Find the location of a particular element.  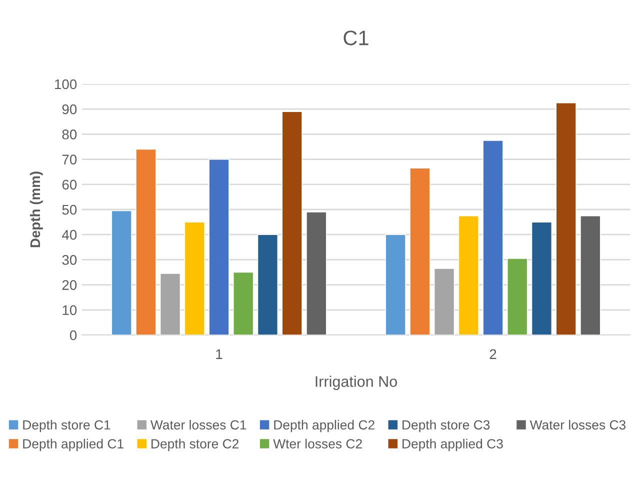

legend-label: Depth store C1 is located at coordinates (66, 426).